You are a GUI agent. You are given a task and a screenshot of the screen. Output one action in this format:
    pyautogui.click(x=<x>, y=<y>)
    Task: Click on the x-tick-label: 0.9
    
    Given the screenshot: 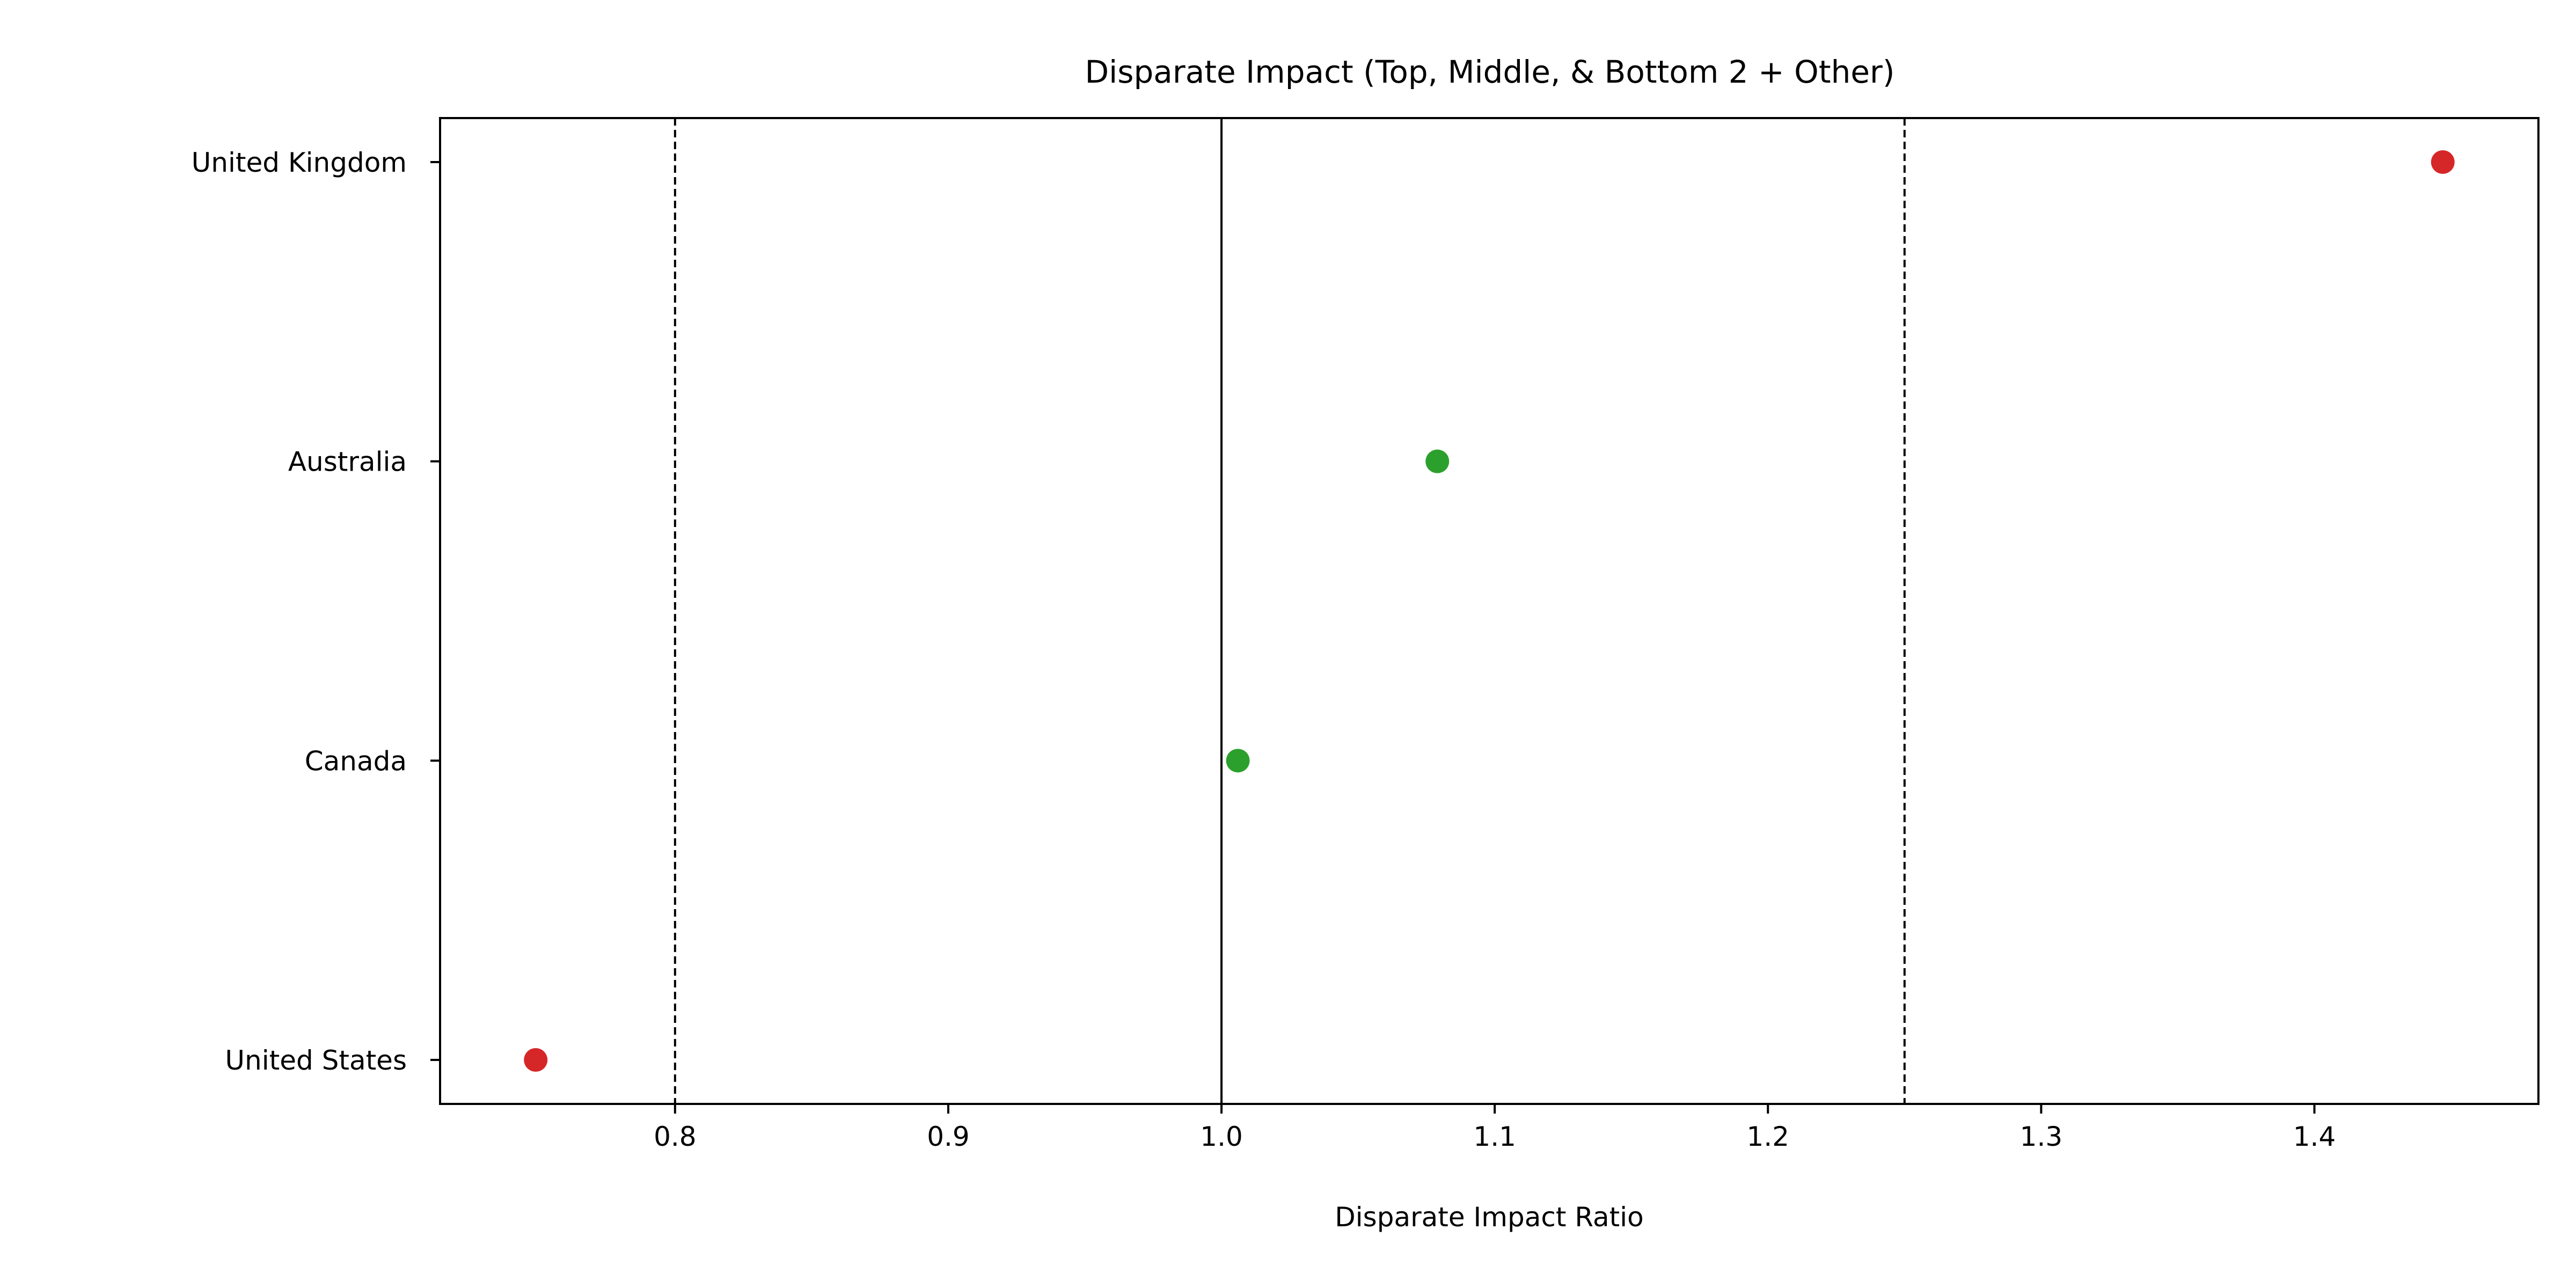 What is the action you would take?
    pyautogui.click(x=948, y=1136)
    